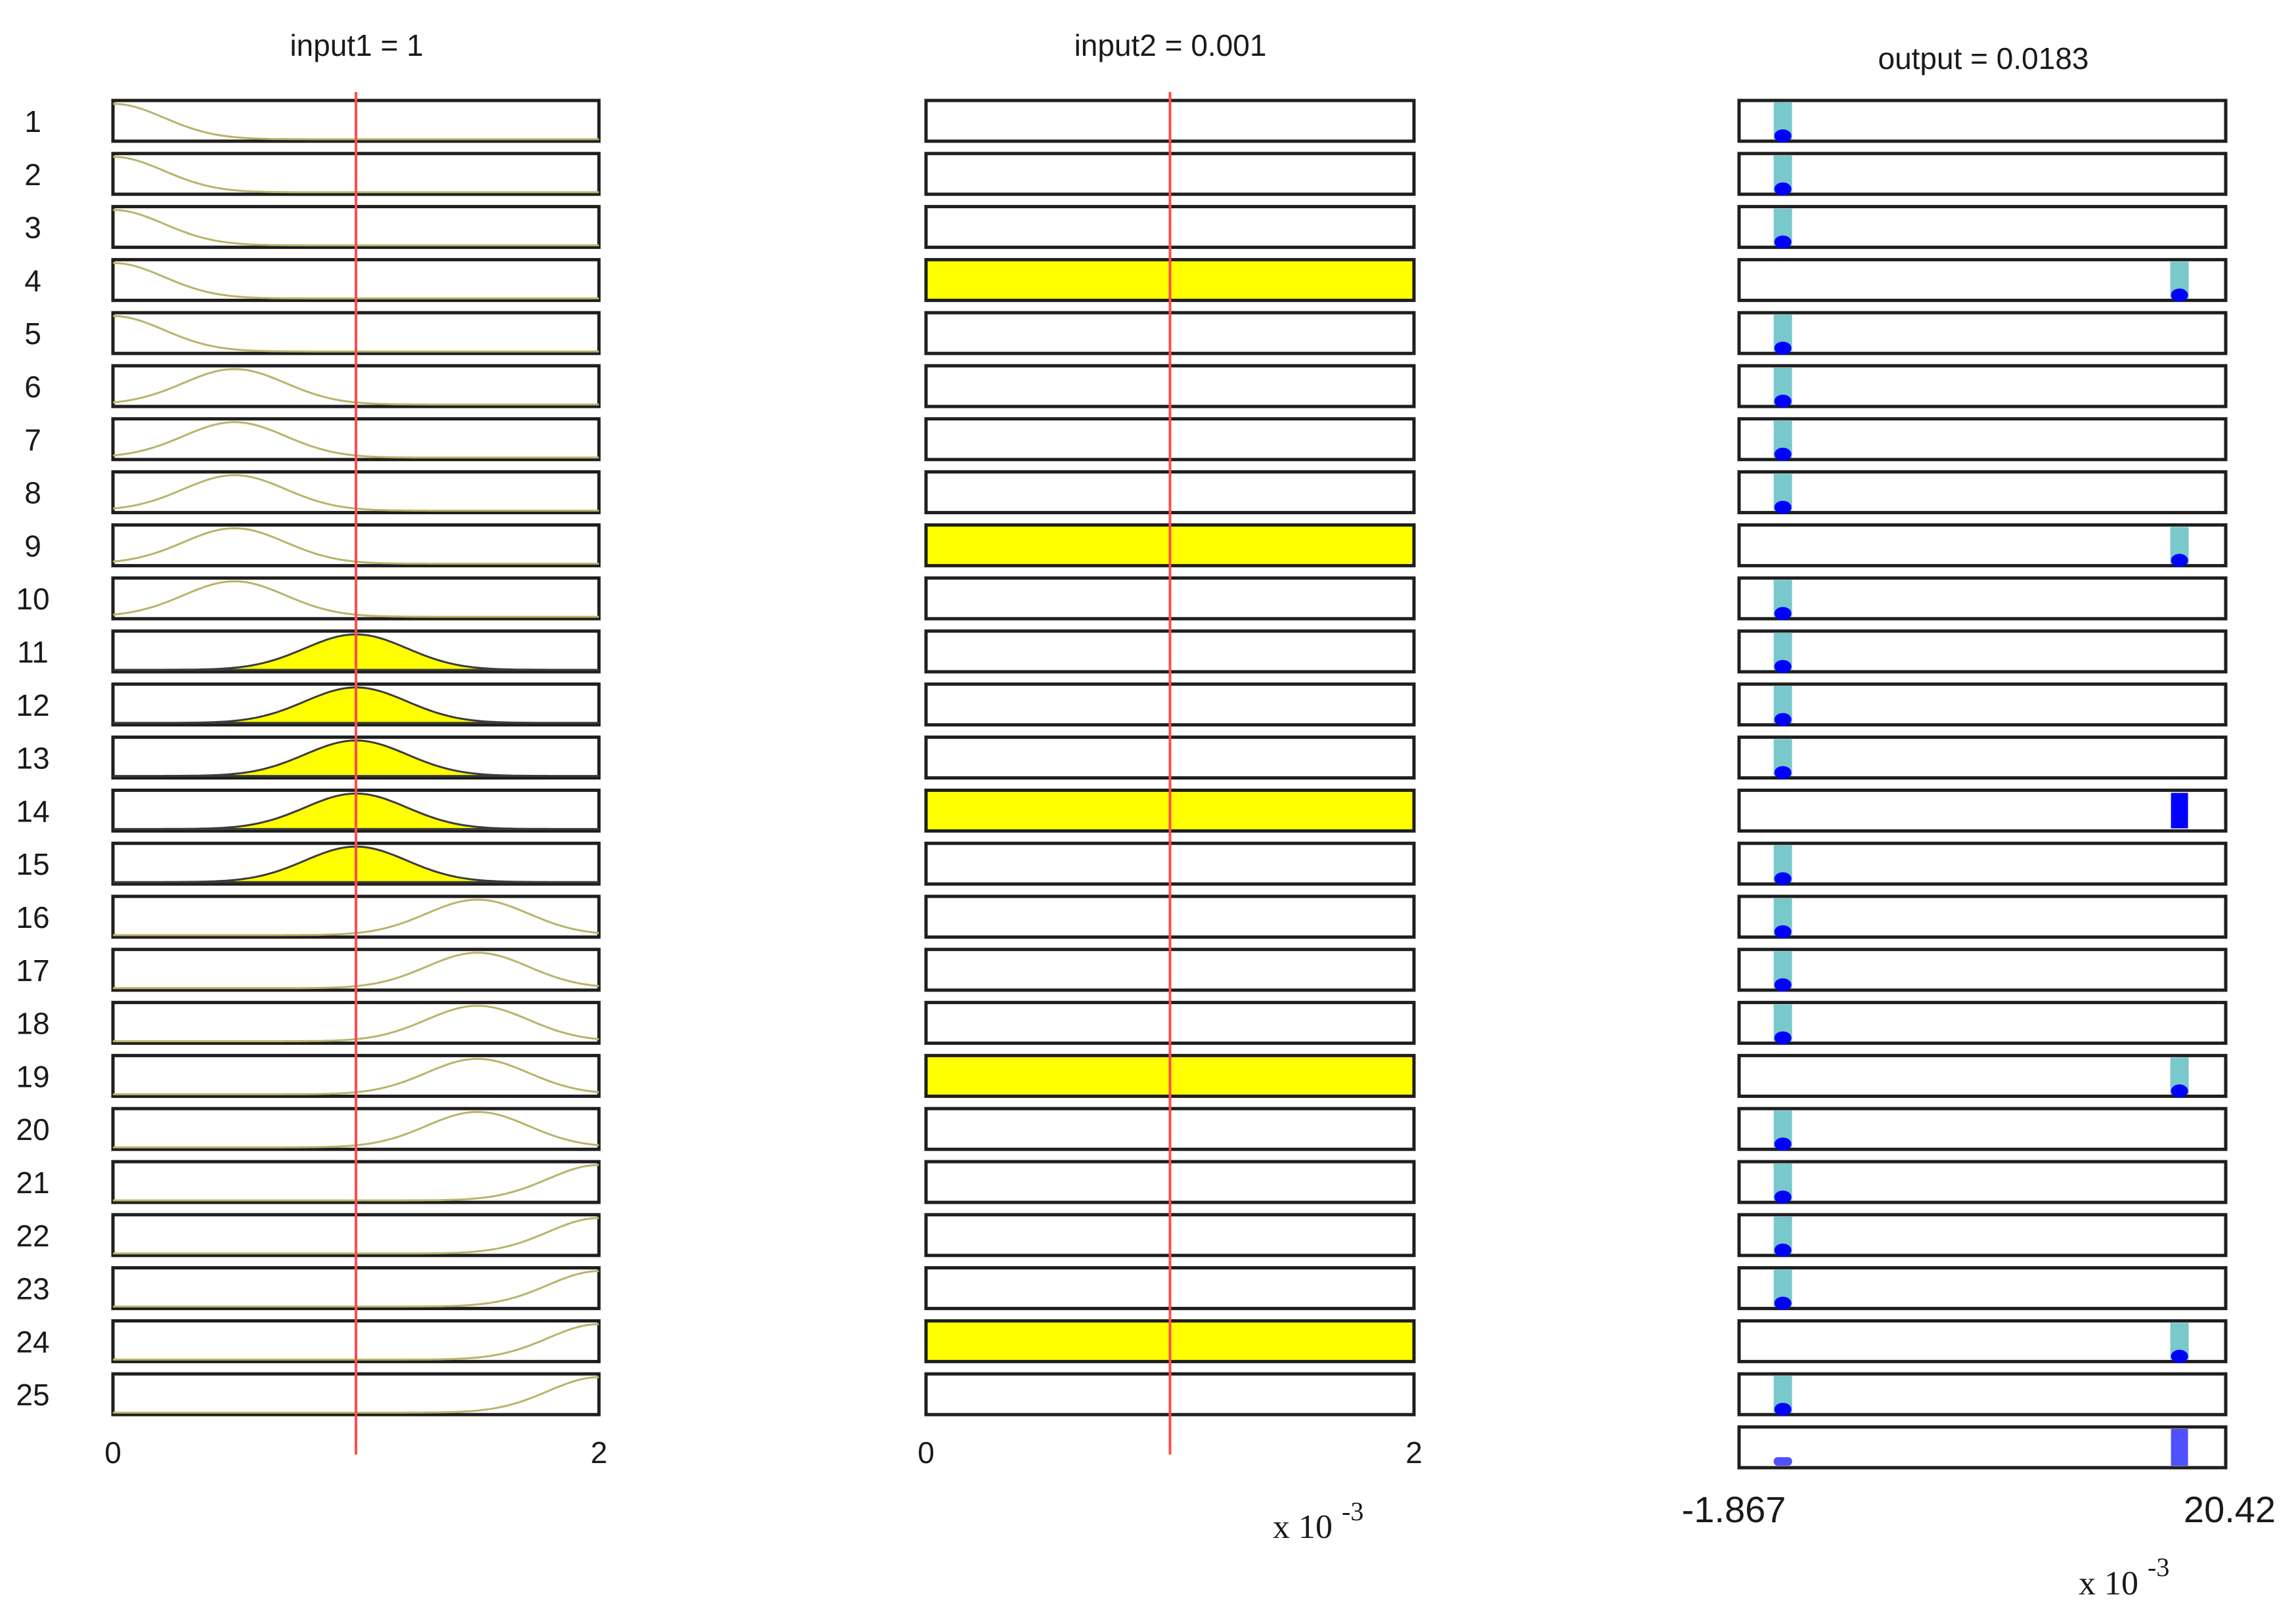 The image size is (2296, 1622). What do you see at coordinates (32, 917) in the screenshot?
I see `rule-number: 16` at bounding box center [32, 917].